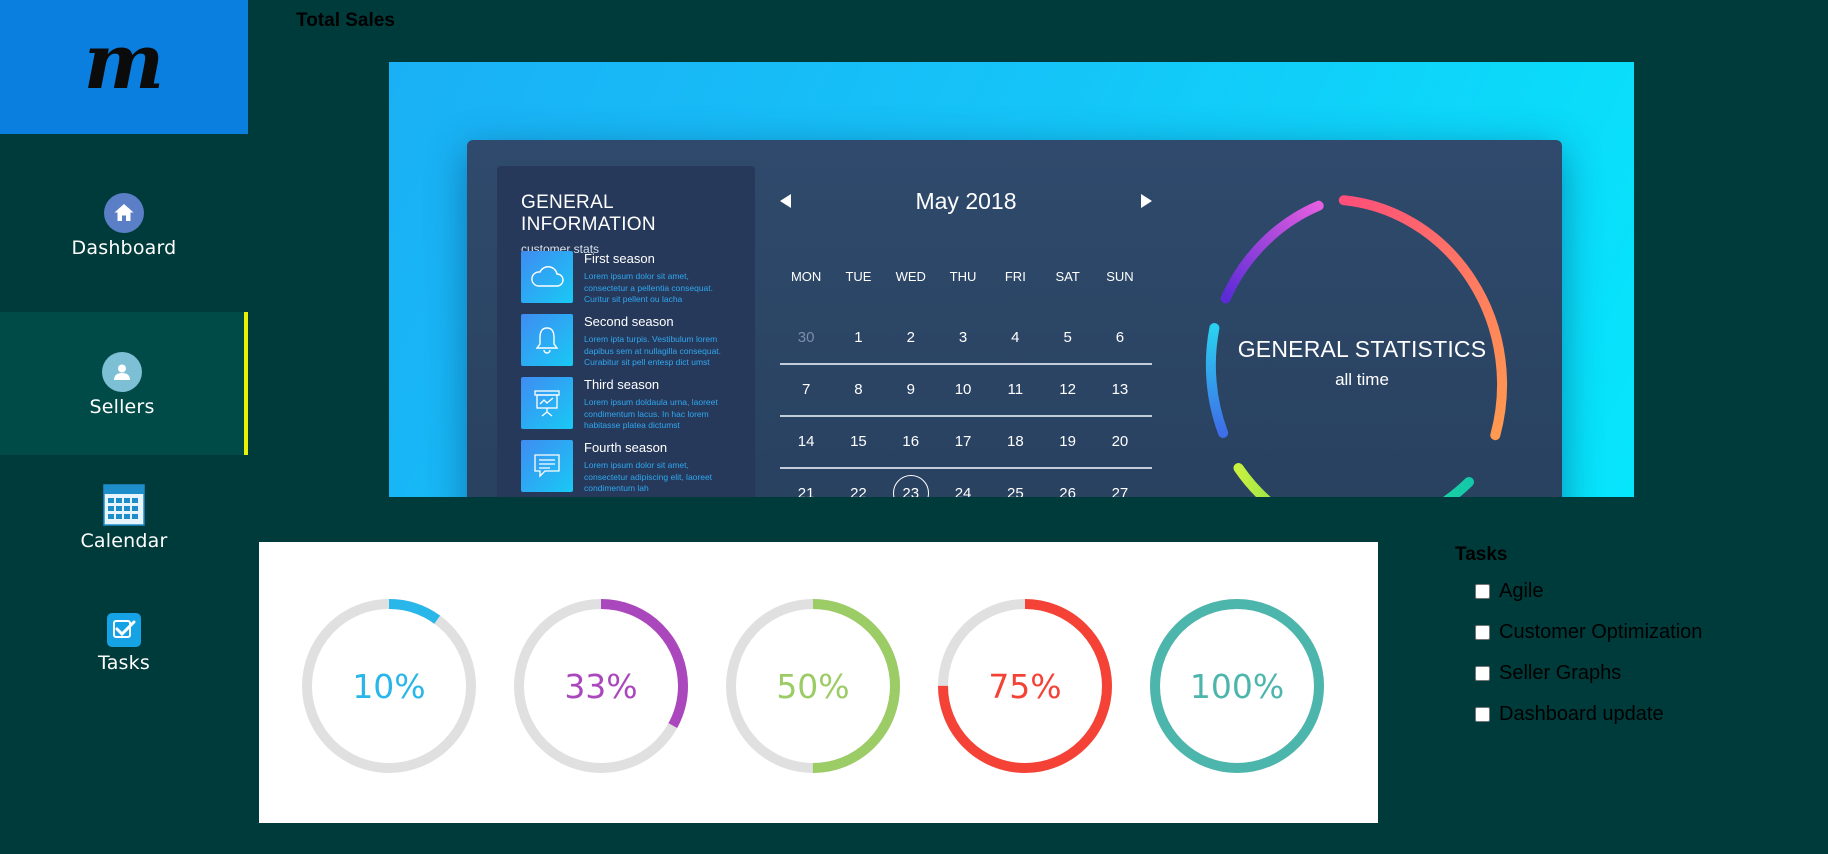 Image resolution: width=1828 pixels, height=854 pixels. I want to click on calendar-day: 4, so click(1015, 337).